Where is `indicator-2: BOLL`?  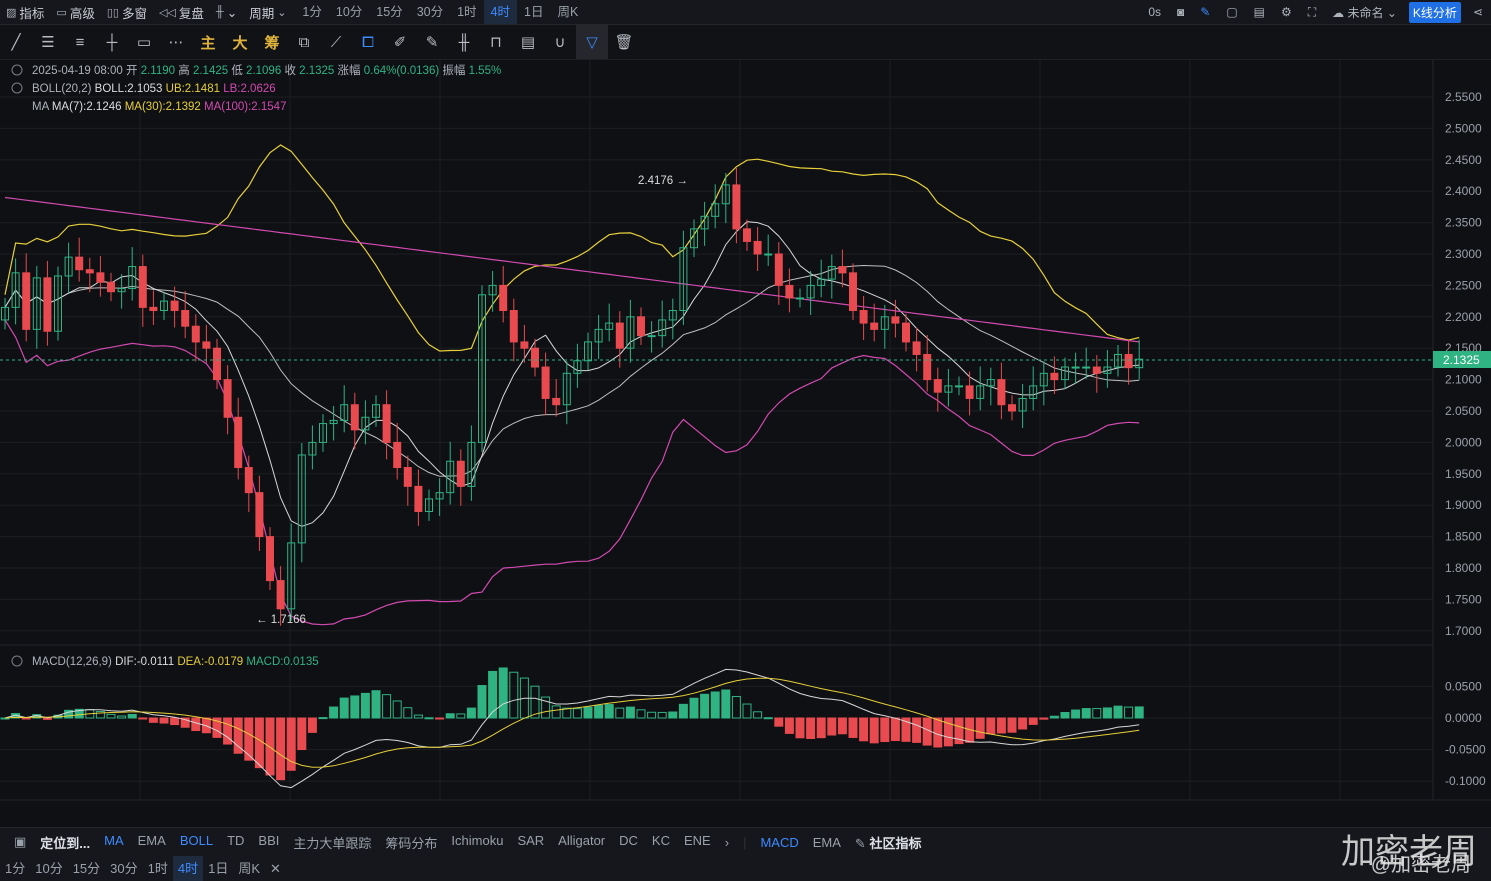
indicator-2: BOLL is located at coordinates (196, 840).